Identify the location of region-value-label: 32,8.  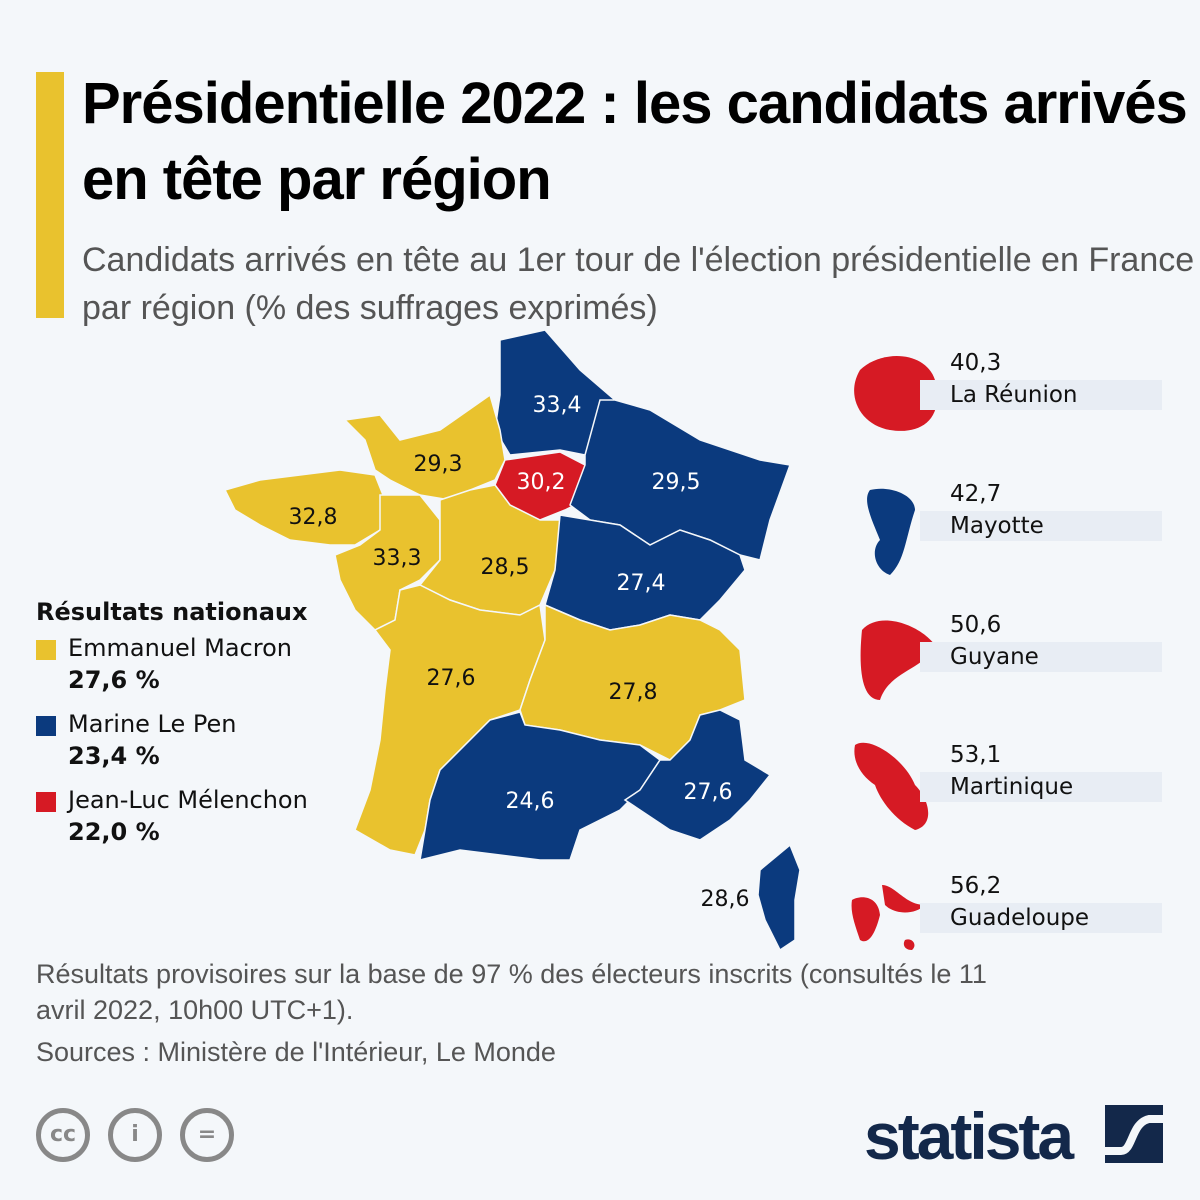
(313, 517).